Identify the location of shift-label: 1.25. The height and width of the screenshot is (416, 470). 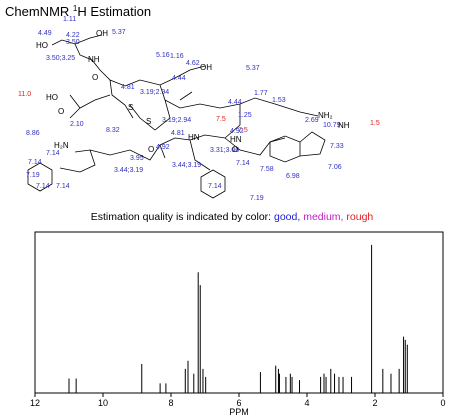
(245, 115).